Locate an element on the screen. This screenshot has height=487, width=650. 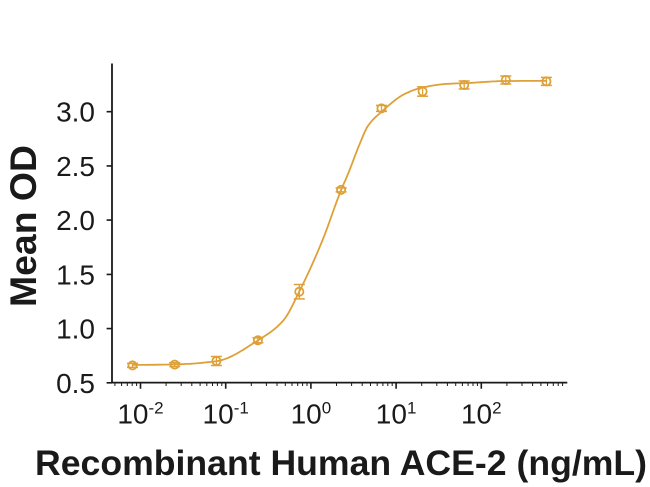
svg-text: 3.0 is located at coordinates (75, 112).